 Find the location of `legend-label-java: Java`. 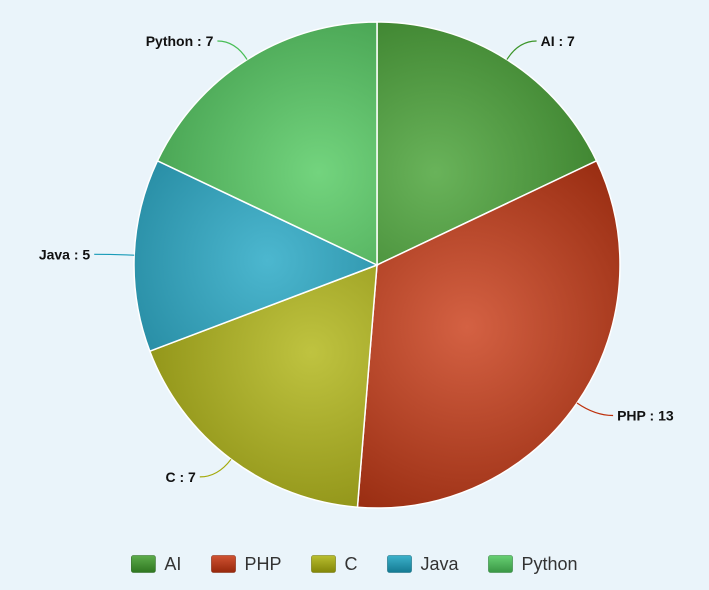

legend-label-java: Java is located at coordinates (440, 564).